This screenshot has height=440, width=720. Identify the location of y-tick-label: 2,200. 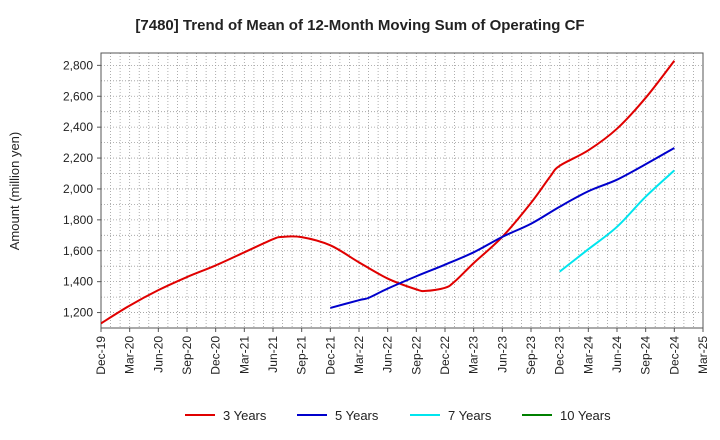
(78, 158).